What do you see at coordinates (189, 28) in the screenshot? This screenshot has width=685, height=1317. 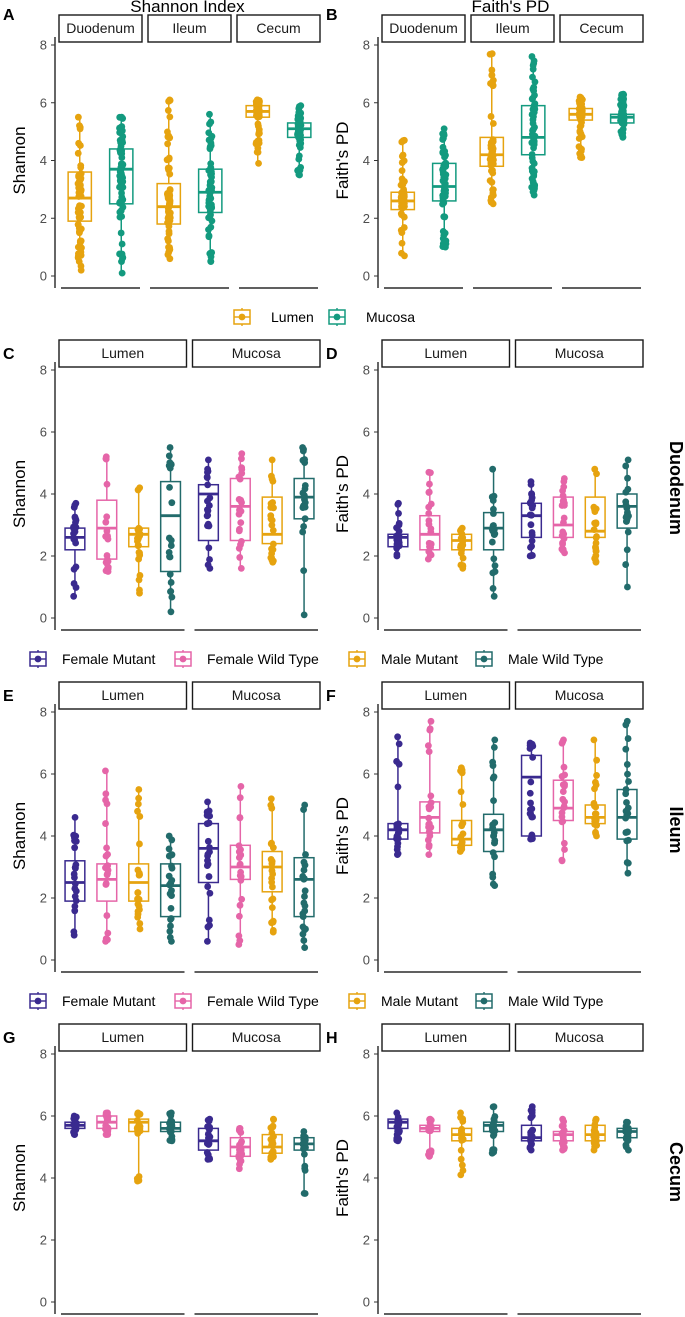 I see `facet-strip-label: Ileum` at bounding box center [189, 28].